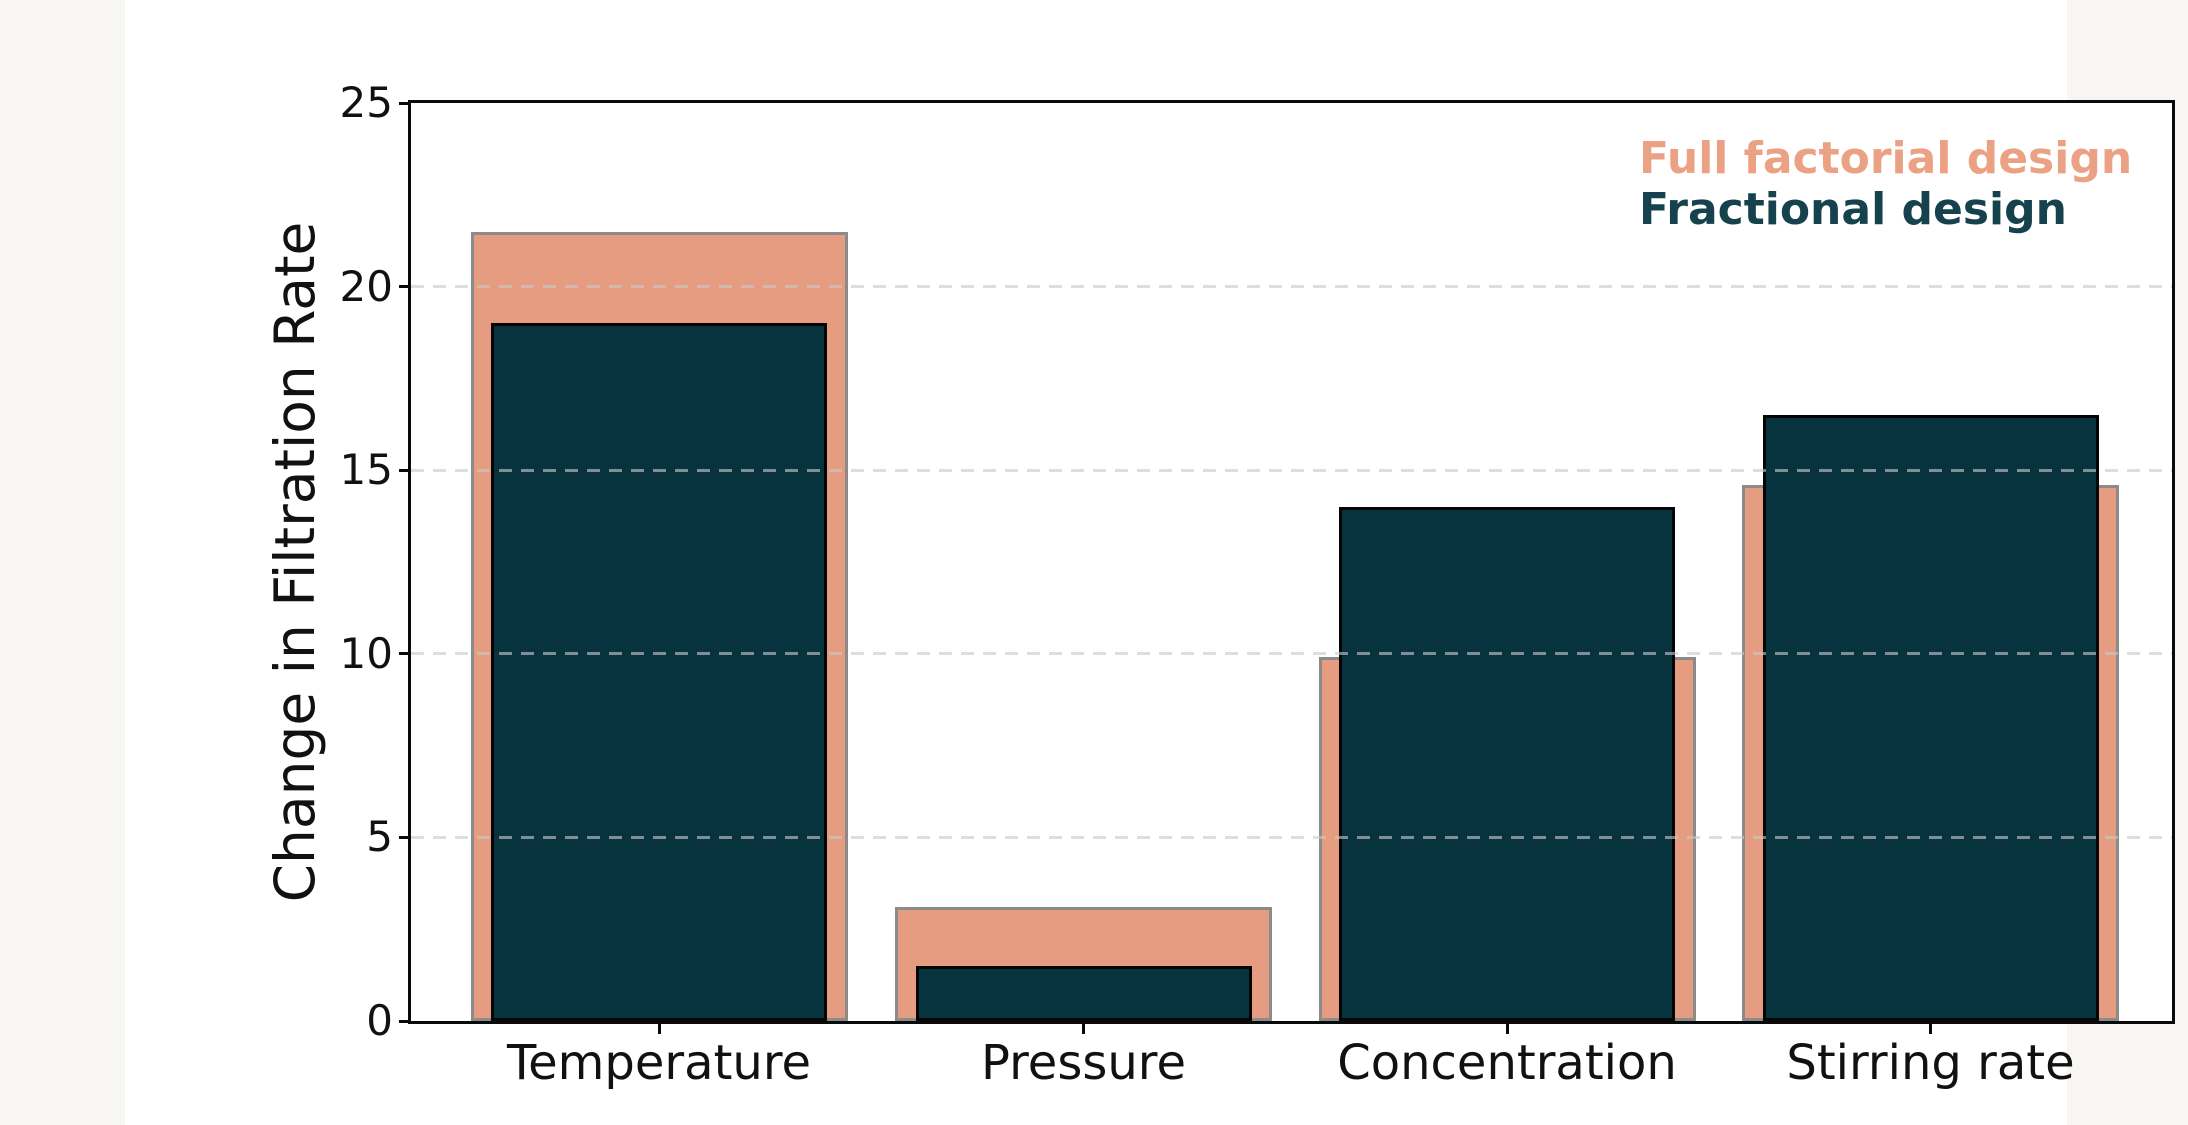  Describe the element at coordinates (1930, 1029) in the screenshot. I see `x-tick-mark-stirring-rate` at that location.